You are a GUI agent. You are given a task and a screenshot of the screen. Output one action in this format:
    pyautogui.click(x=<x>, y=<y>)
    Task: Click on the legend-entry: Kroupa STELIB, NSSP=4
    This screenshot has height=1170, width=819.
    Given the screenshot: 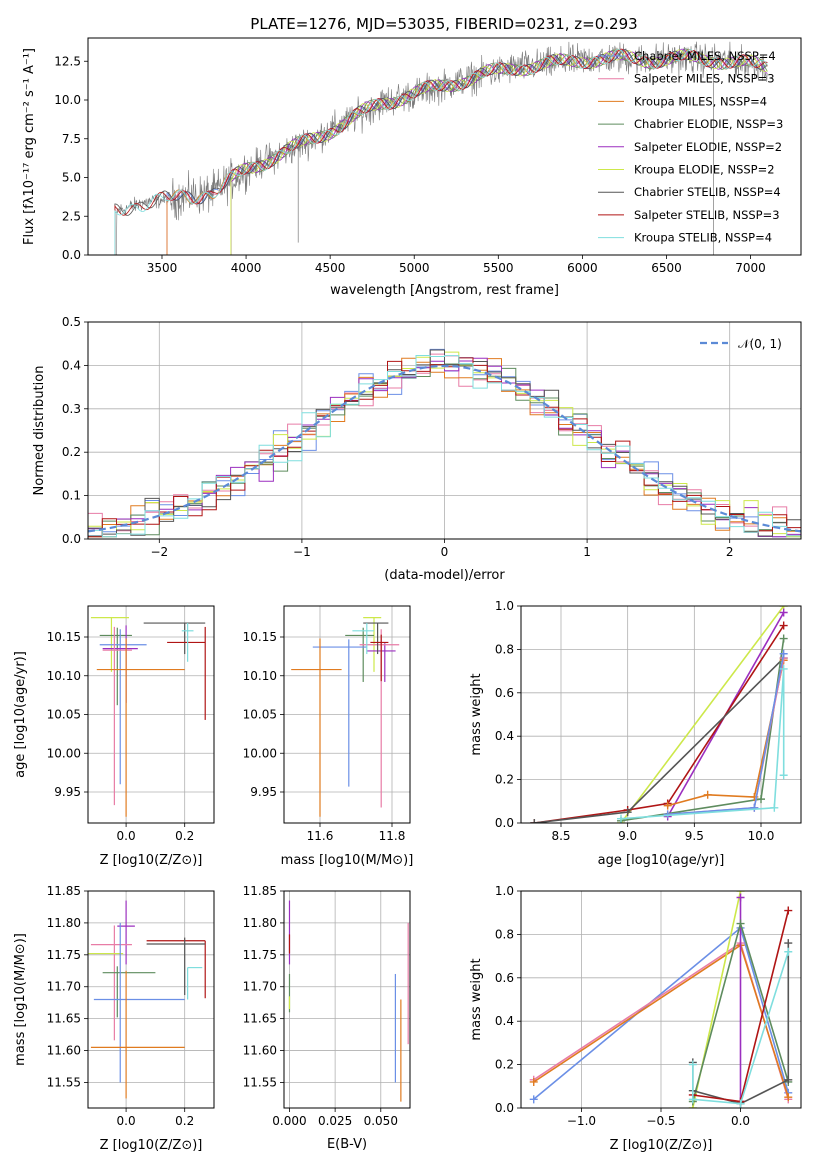 What is the action you would take?
    pyautogui.click(x=703, y=238)
    